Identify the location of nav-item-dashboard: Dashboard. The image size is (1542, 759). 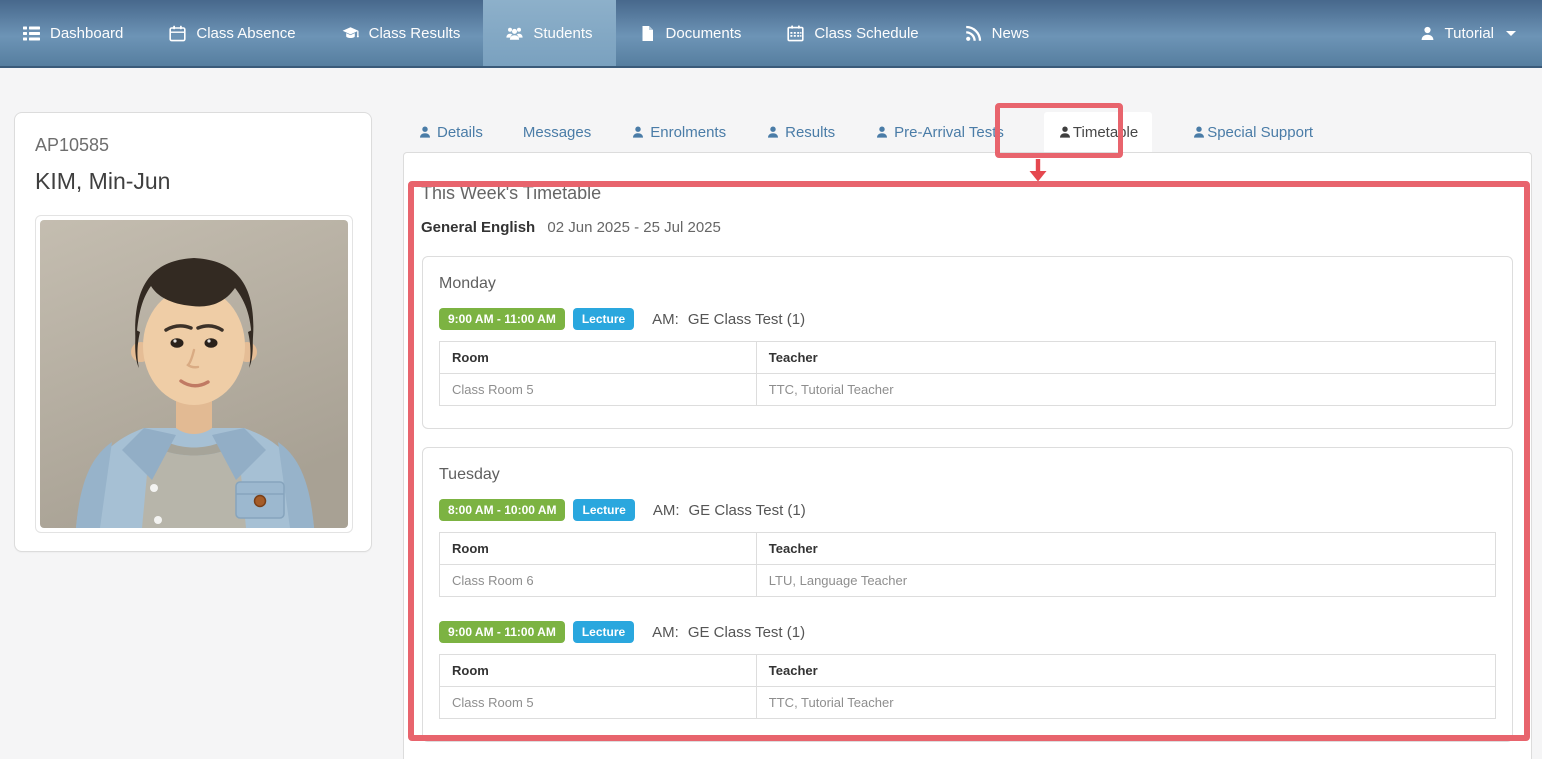
(73, 33).